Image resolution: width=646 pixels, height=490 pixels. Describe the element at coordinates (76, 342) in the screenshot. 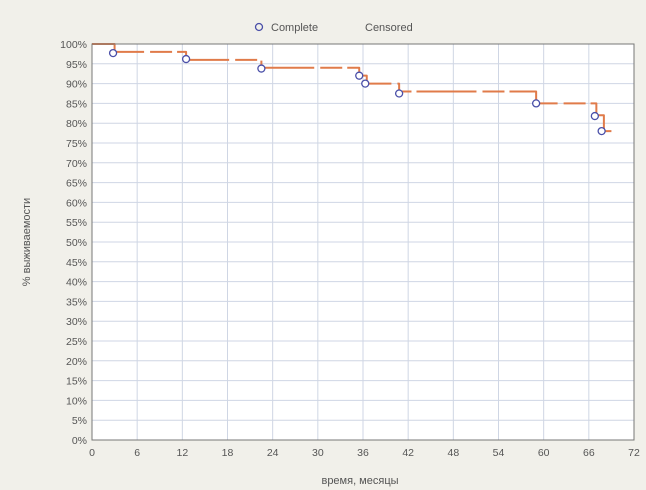

I see `y-tick-label: 25%` at that location.